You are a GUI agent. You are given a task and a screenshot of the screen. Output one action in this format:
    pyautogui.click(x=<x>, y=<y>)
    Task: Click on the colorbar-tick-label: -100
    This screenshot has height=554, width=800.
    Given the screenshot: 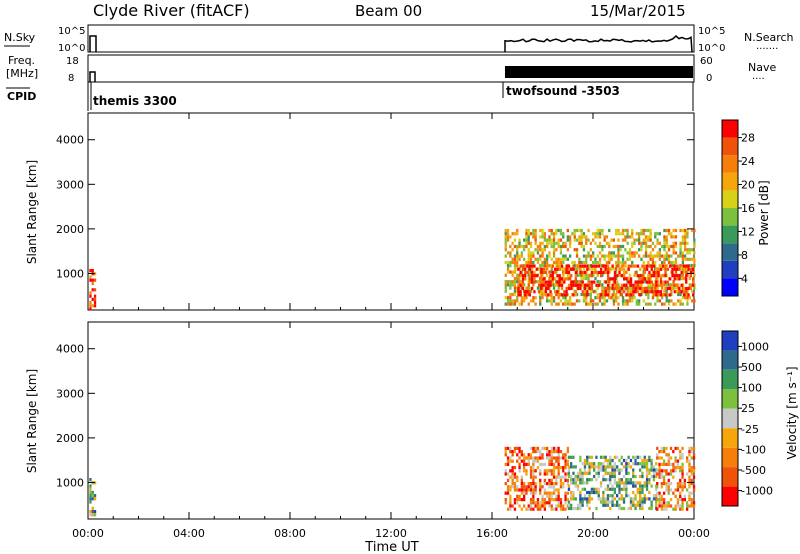 What is the action you would take?
    pyautogui.click(x=753, y=449)
    